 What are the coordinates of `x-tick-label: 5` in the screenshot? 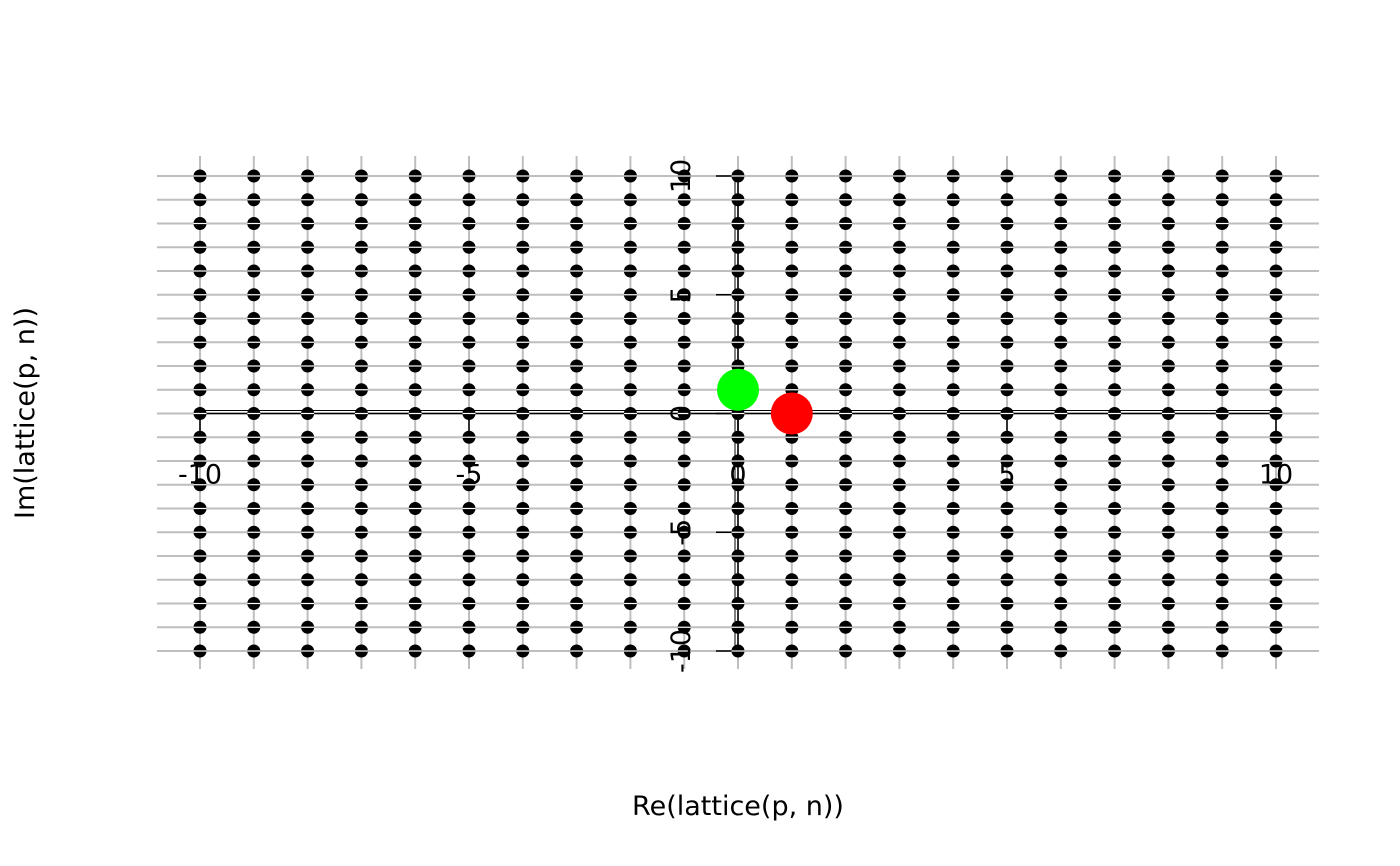 It's located at (1006, 475).